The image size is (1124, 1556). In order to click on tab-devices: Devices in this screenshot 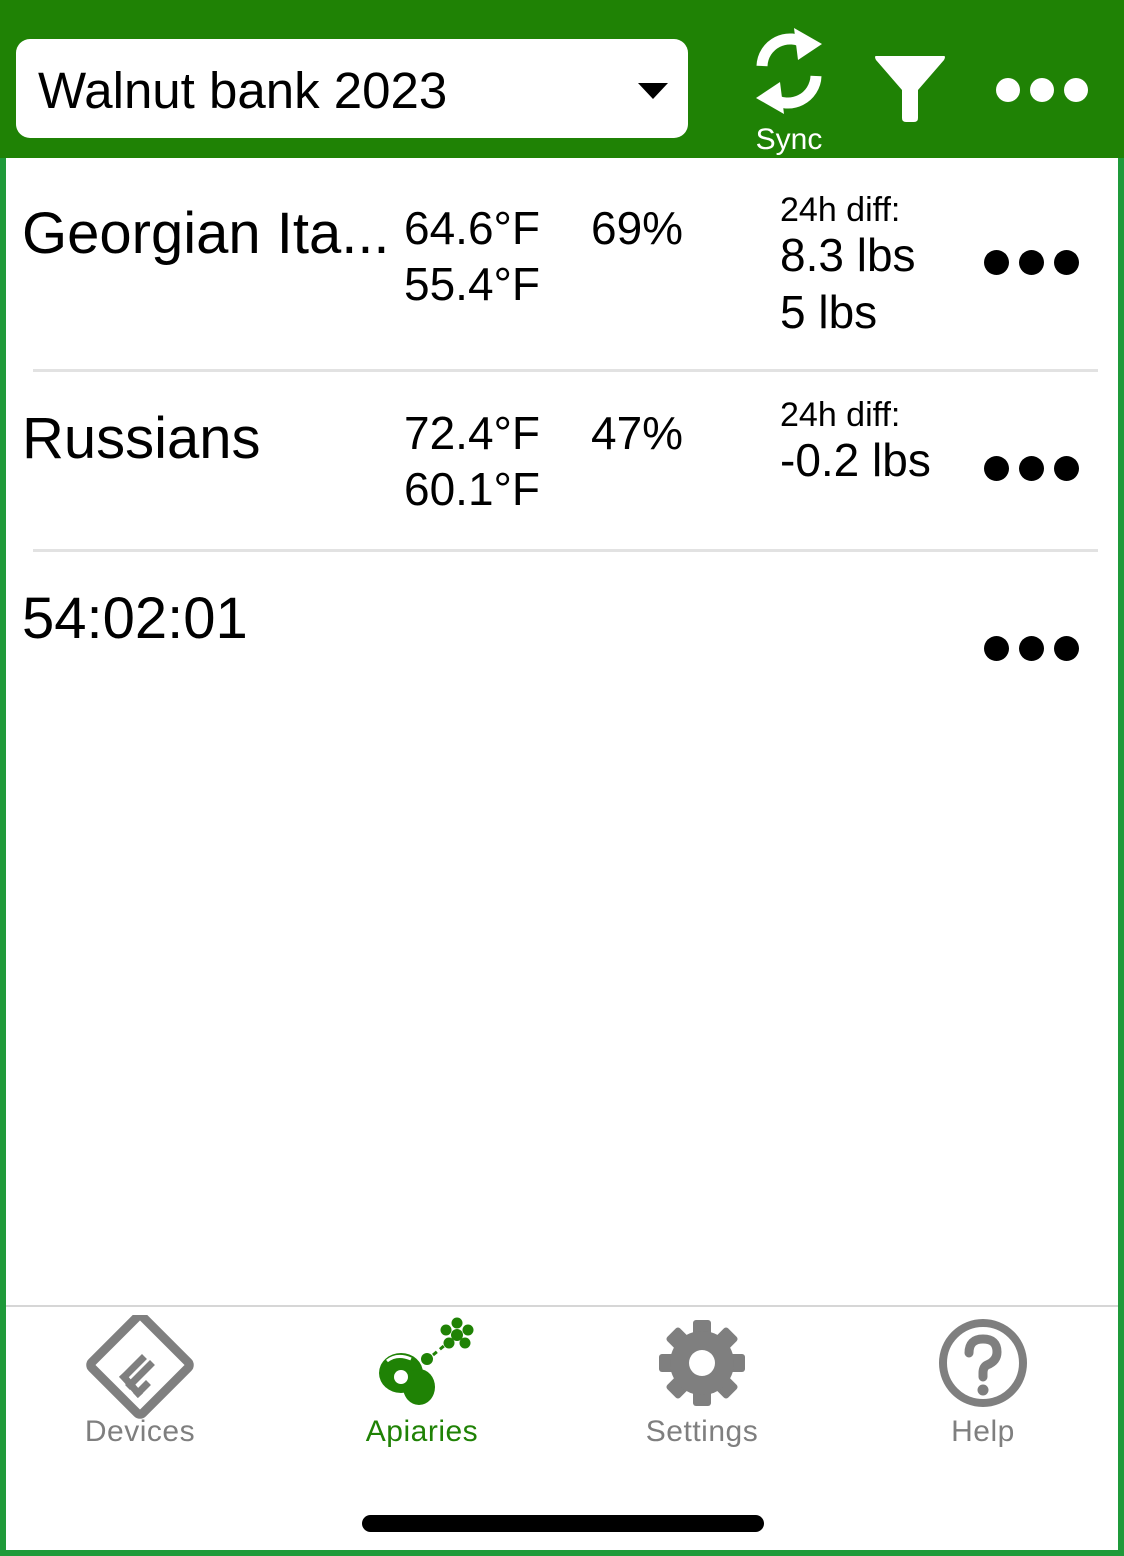, I will do `click(140, 1385)`.